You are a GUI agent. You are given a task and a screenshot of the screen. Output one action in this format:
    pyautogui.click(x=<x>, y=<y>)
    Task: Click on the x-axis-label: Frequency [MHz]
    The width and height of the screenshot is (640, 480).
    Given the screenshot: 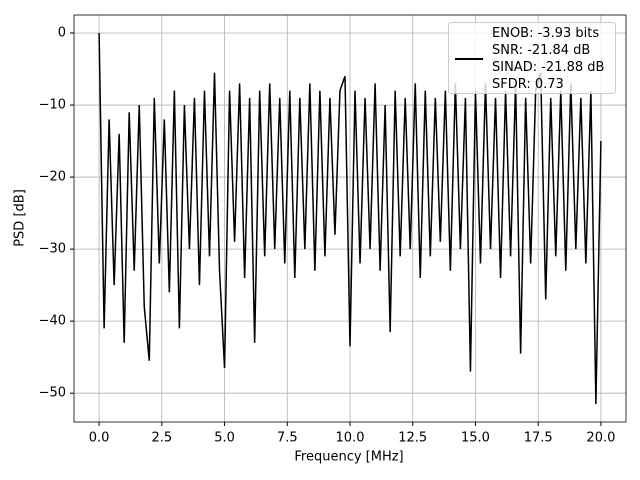 What is the action you would take?
    pyautogui.click(x=348, y=457)
    